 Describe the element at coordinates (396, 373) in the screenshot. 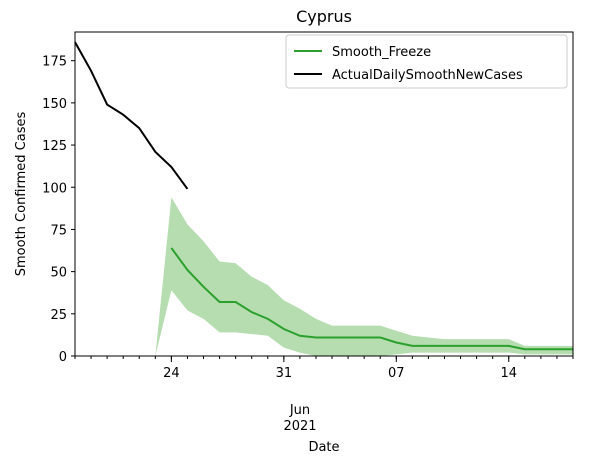

I see `x-tick-label: 07` at that location.